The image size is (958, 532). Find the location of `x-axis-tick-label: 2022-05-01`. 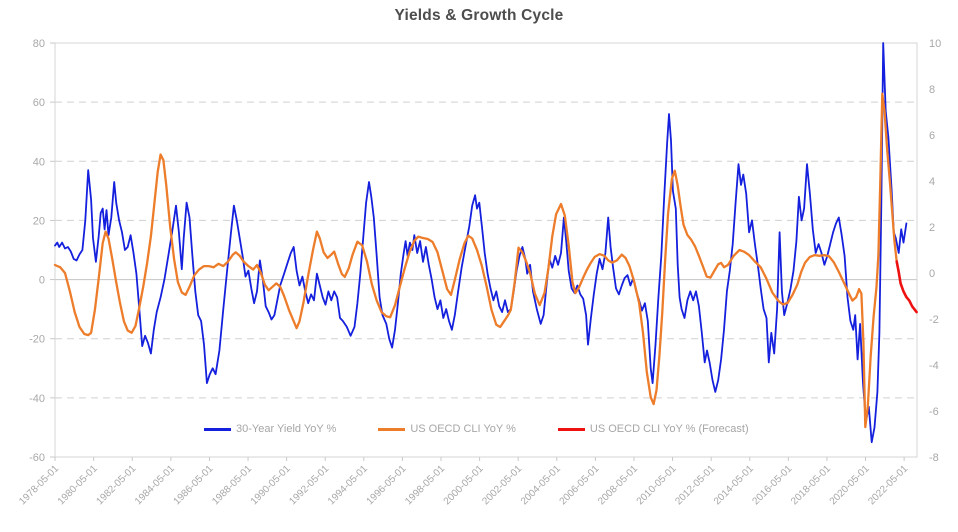

x-axis-tick-label: 2022-05-01 is located at coordinates (888, 485).